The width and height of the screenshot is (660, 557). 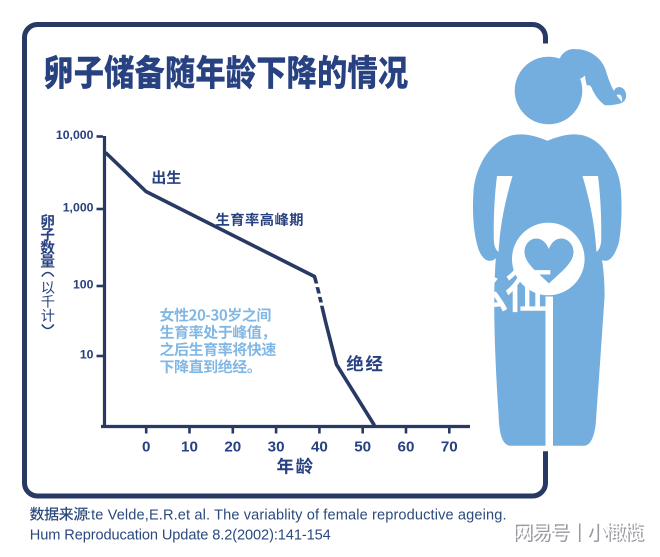 What do you see at coordinates (362, 447) in the screenshot?
I see `svg-text: 50` at bounding box center [362, 447].